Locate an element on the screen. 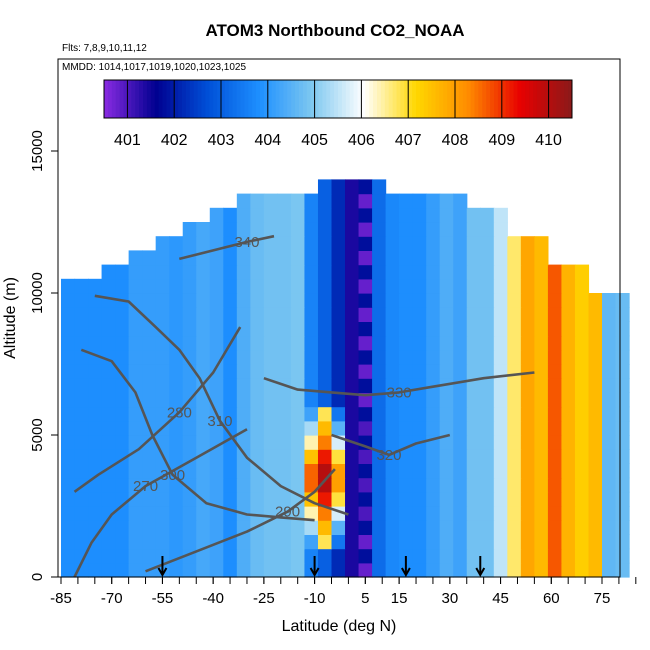  chart-title: ATOM3 Northbound CO2_NOAA is located at coordinates (334, 30).